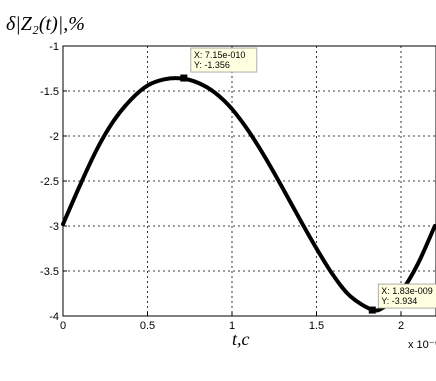 The image size is (436, 381). What do you see at coordinates (45, 24) in the screenshot?
I see `y-axis-title: δ|Z₂(t)|,%` at bounding box center [45, 24].